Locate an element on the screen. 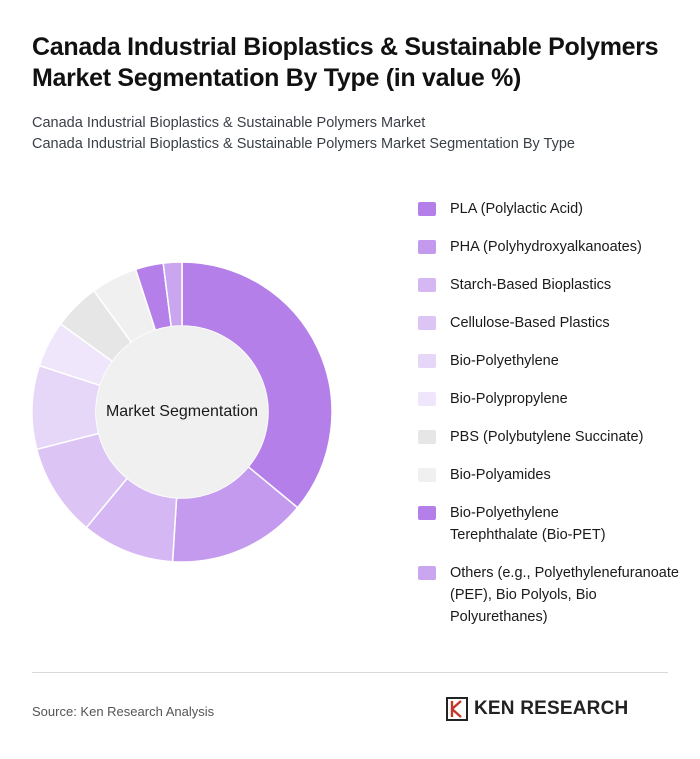 This screenshot has height=759, width=700. donut-center-label: Market Segmentation is located at coordinates (182, 411).